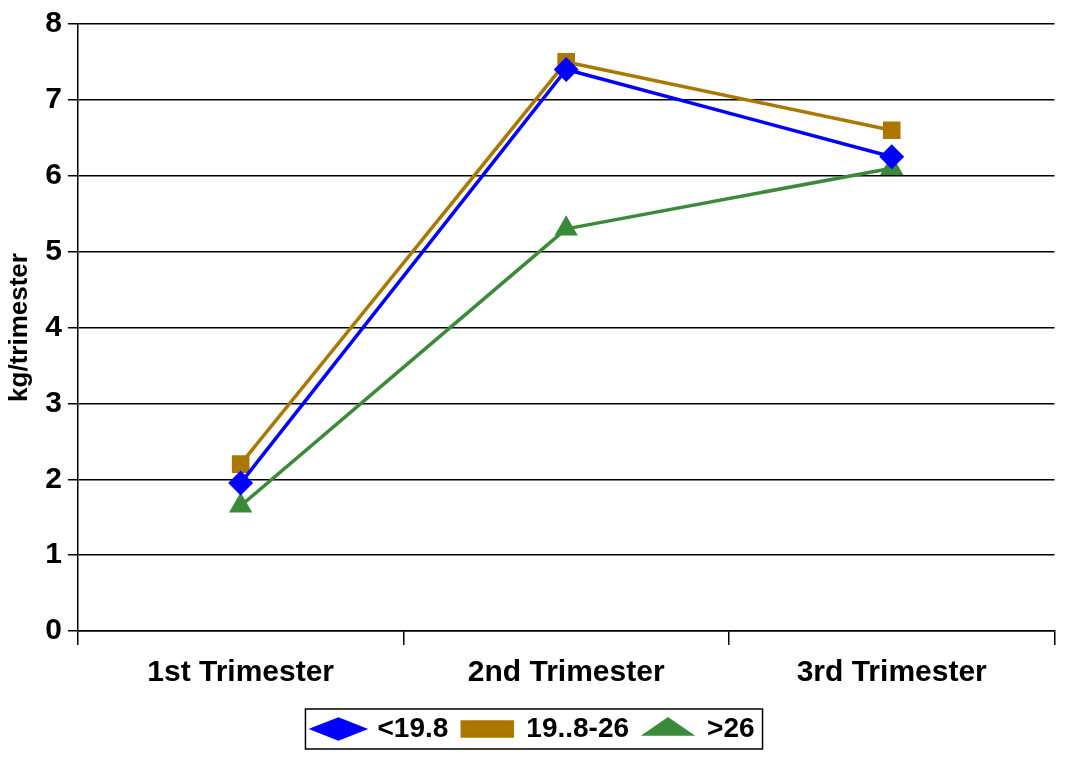 The image size is (1068, 757). I want to click on y-tick-label: 3, so click(53, 401).